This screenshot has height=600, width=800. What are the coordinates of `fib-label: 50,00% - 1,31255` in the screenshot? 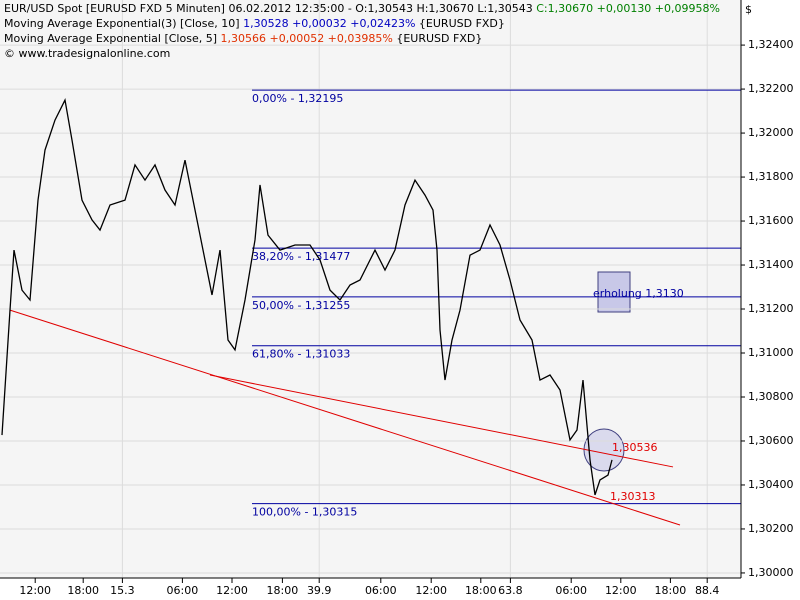 It's located at (301, 305).